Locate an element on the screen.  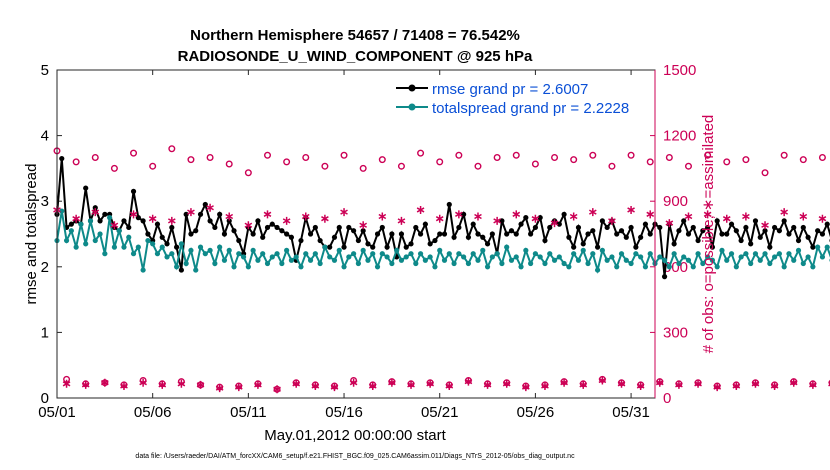
y-right-tick-label: 300 is located at coordinates (675, 332).